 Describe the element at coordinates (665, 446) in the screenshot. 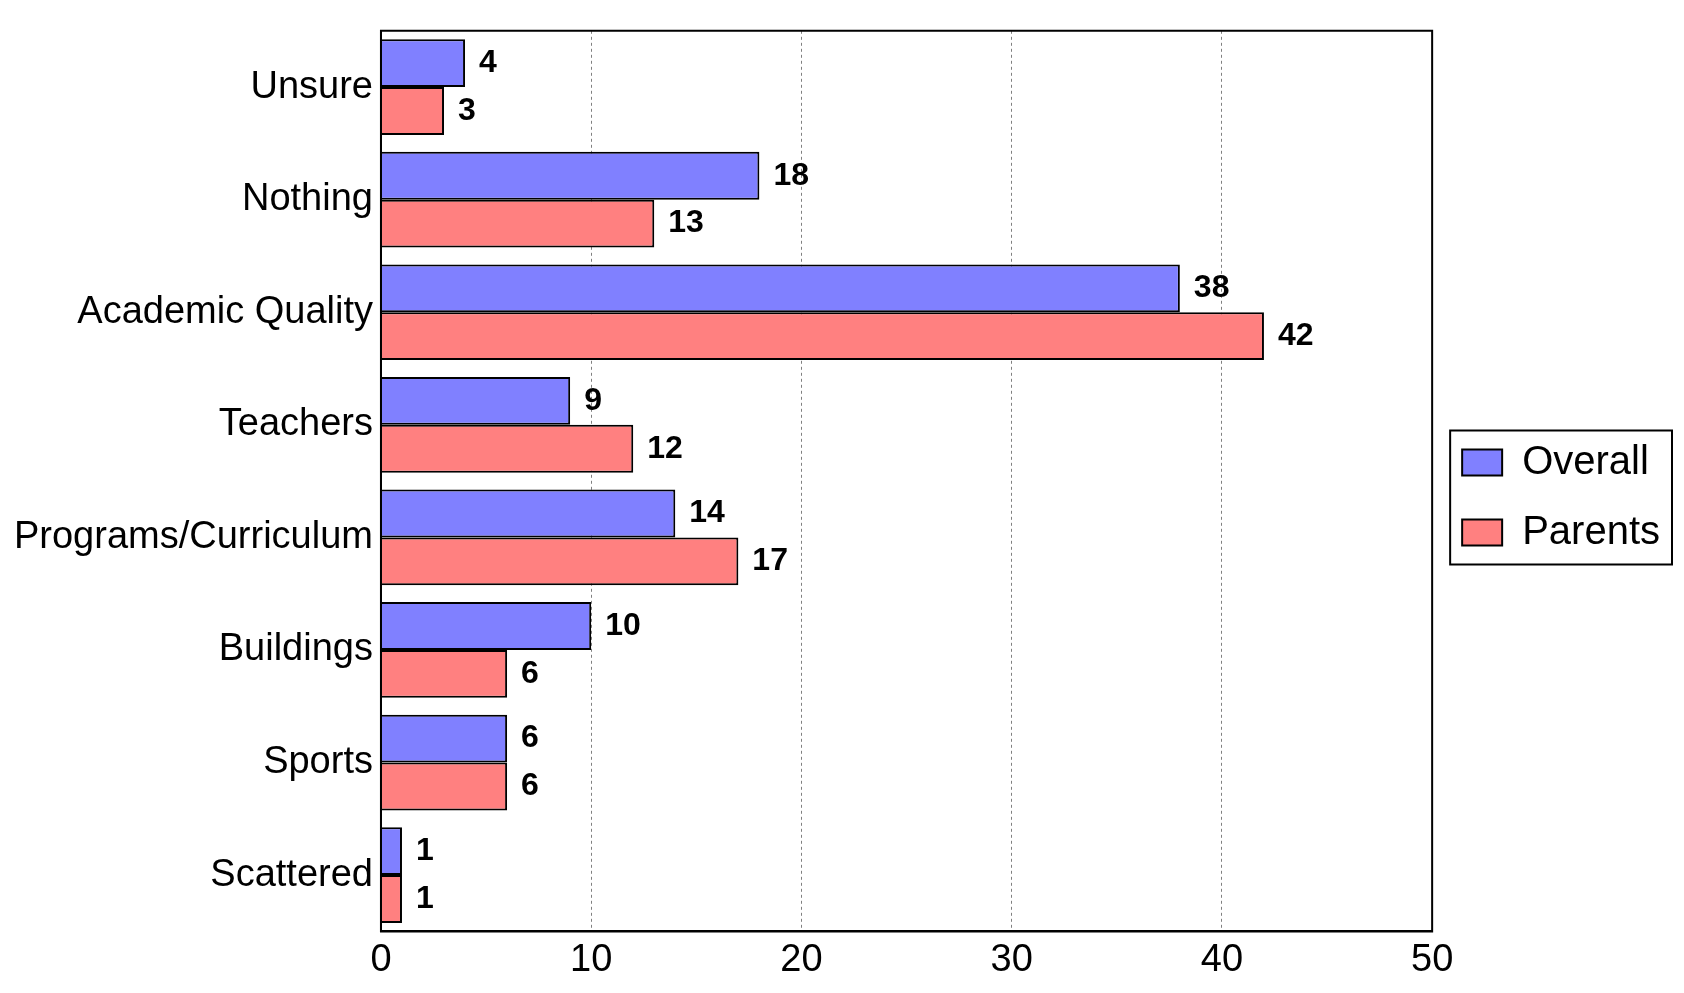

I see `data-label: 12` at that location.